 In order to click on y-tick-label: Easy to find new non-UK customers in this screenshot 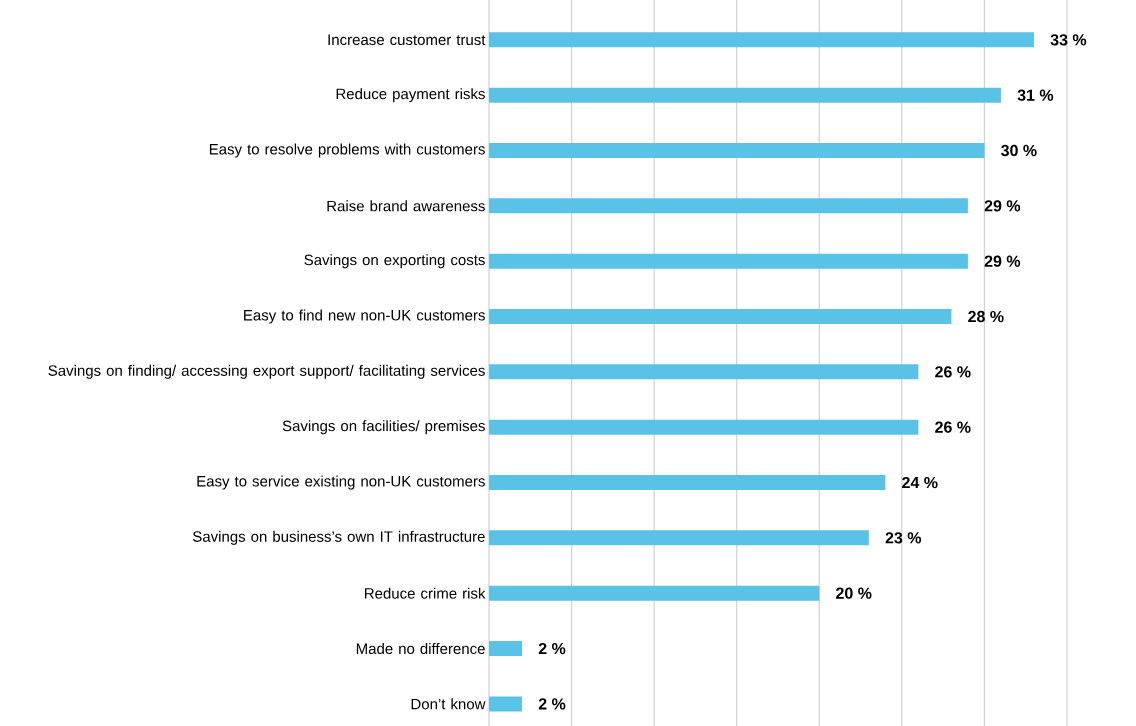, I will do `click(364, 316)`.